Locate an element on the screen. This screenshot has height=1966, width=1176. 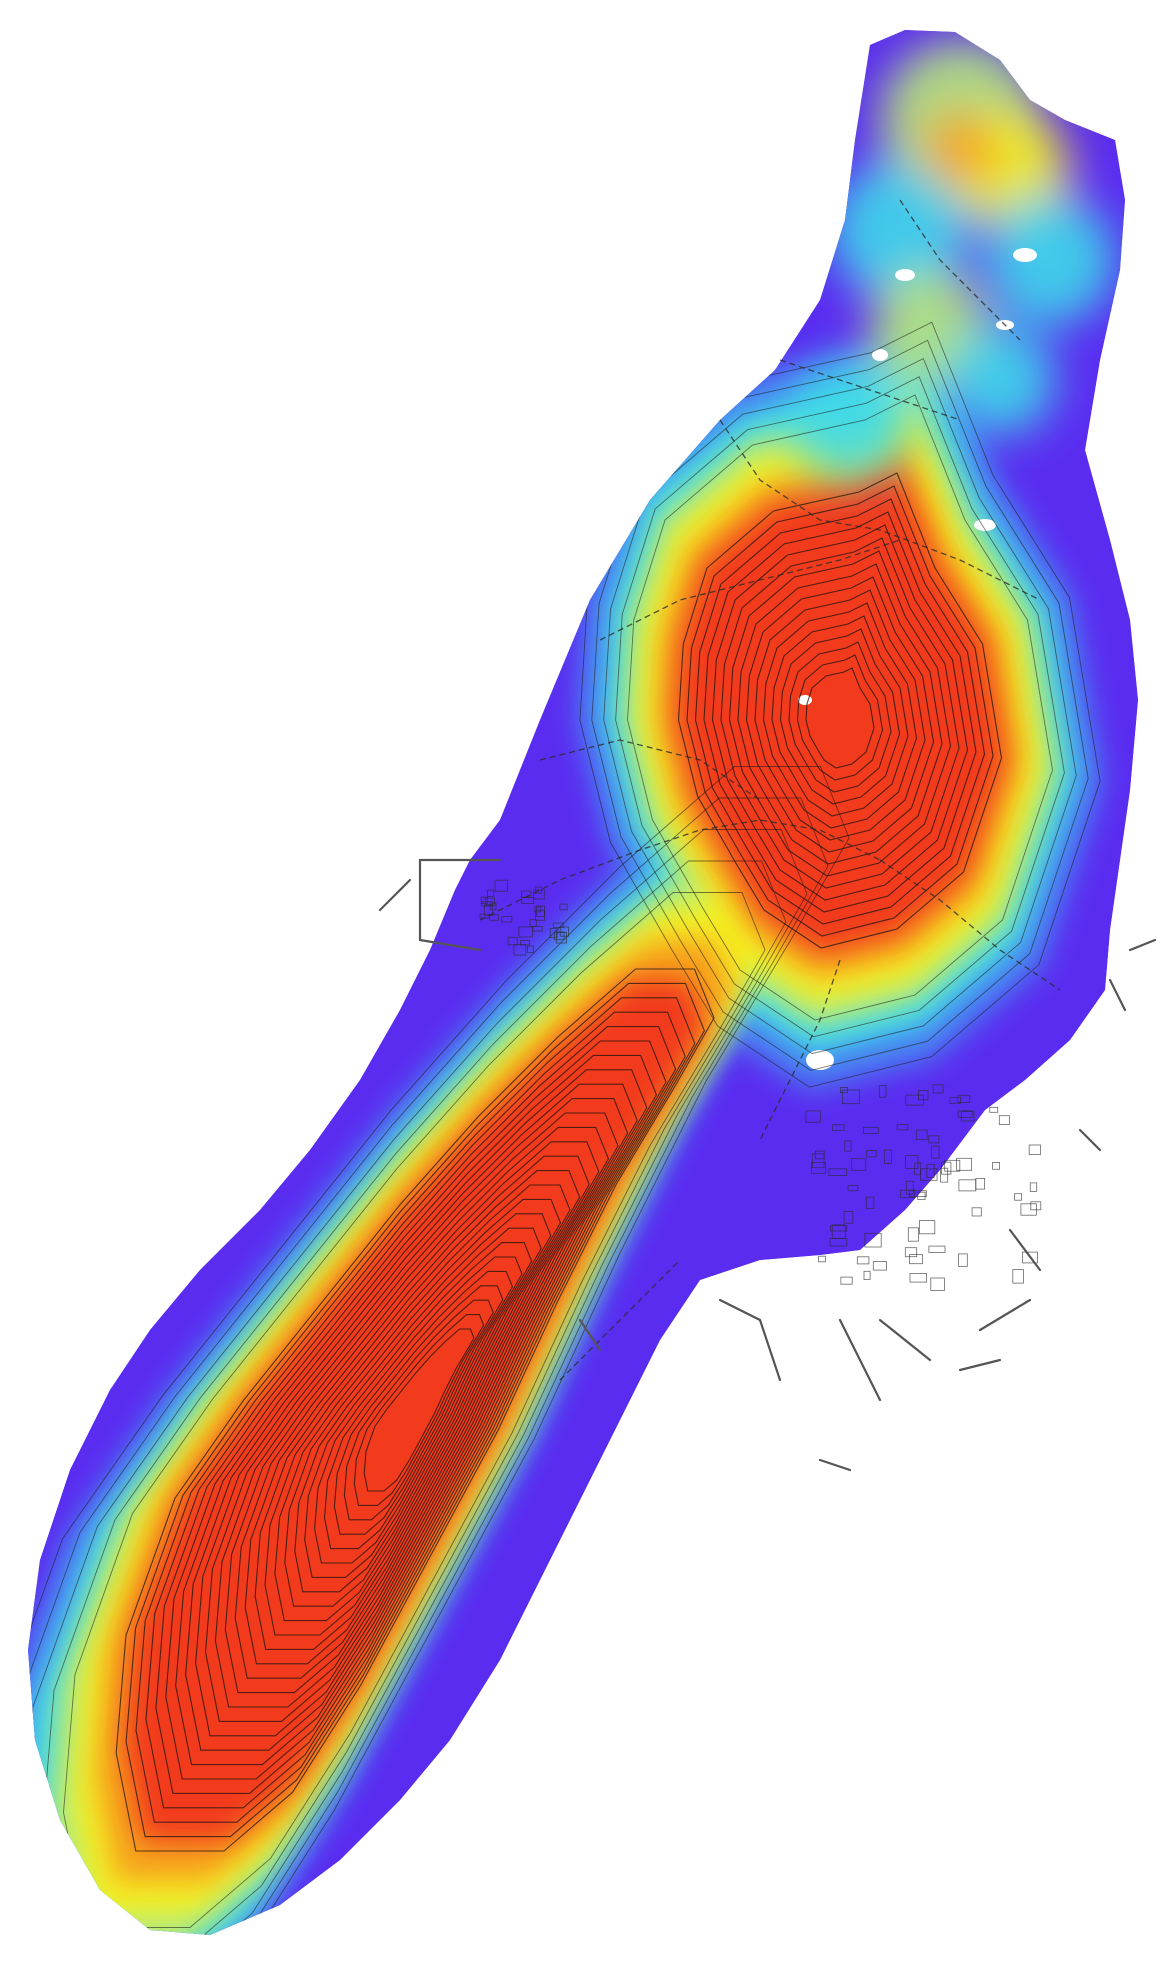
band-red-north is located at coordinates (840, 710).